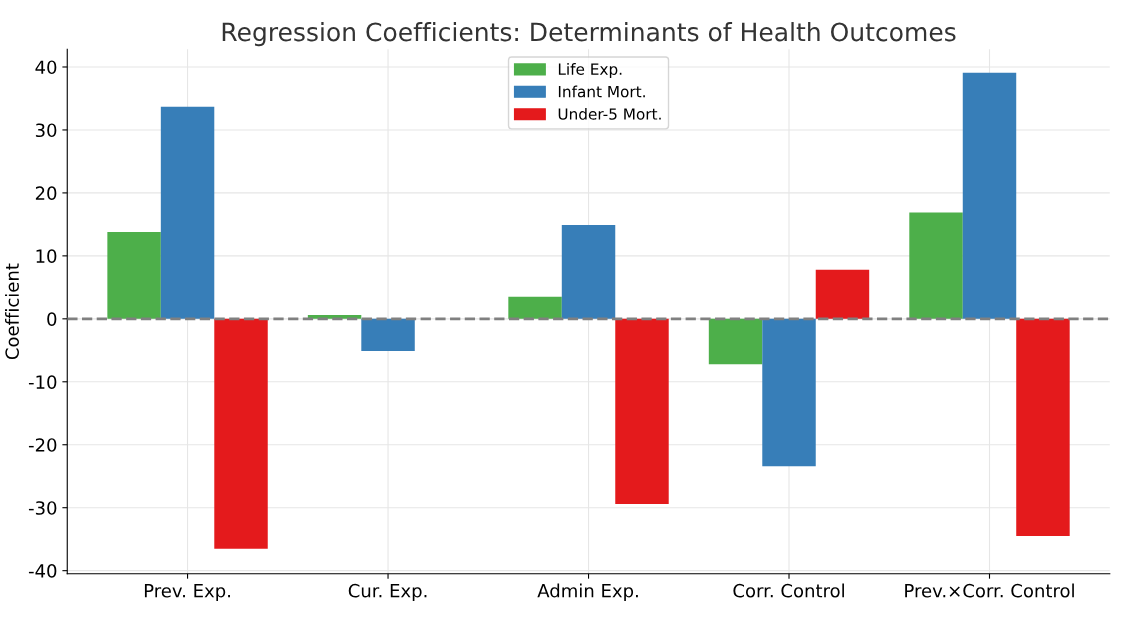 This screenshot has height=617, width=1121. What do you see at coordinates (42, 508) in the screenshot?
I see `y-tick-label: -30` at bounding box center [42, 508].